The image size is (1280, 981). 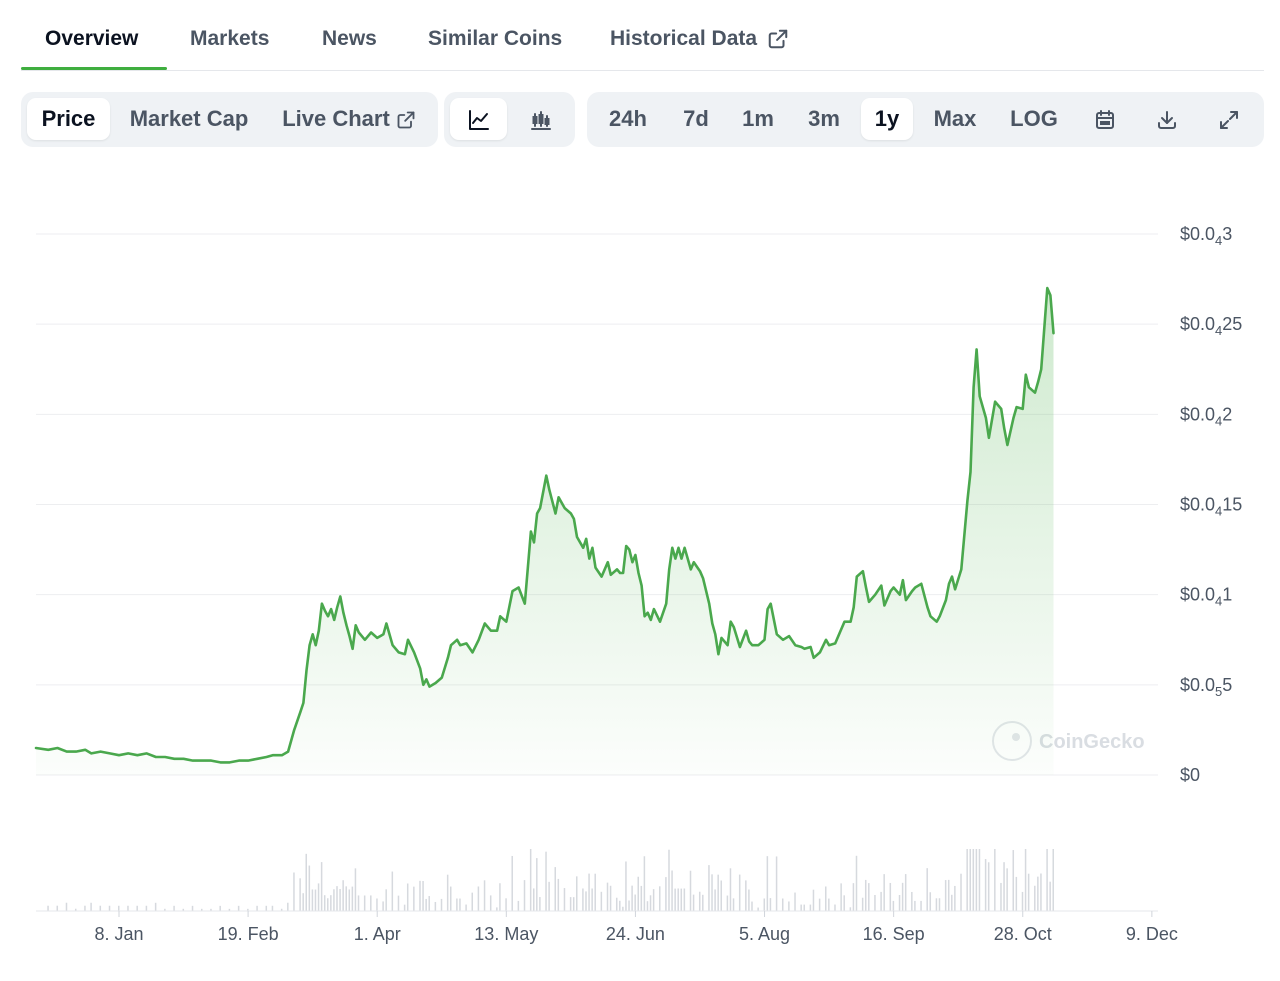 I want to click on y-tick-label: $0.041, so click(x=1206, y=597).